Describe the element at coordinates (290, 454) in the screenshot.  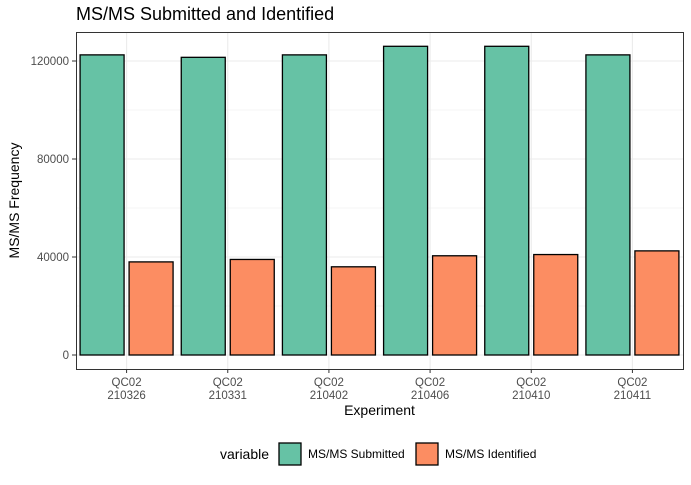
I see `legend-key-submitted` at that location.